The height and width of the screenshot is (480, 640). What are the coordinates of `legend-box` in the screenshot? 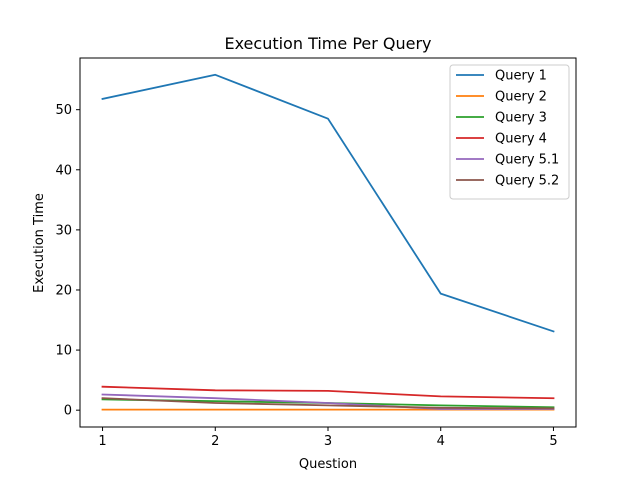 It's located at (509, 132).